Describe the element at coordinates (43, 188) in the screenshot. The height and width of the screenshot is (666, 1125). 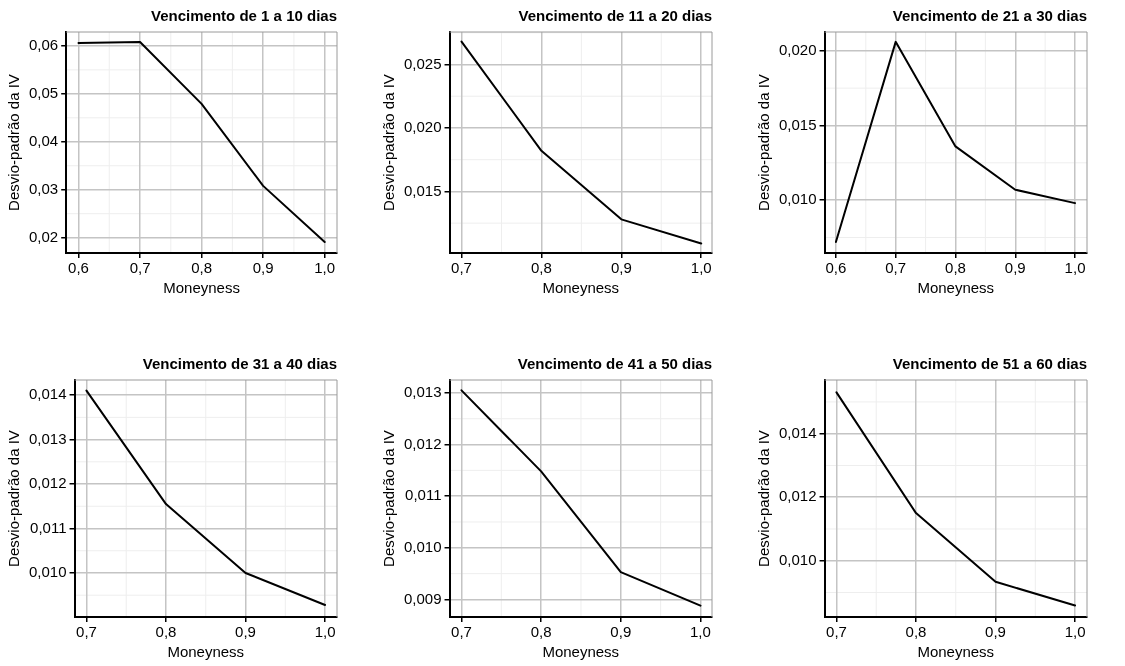
I see `y-tick-label: 0,03` at that location.